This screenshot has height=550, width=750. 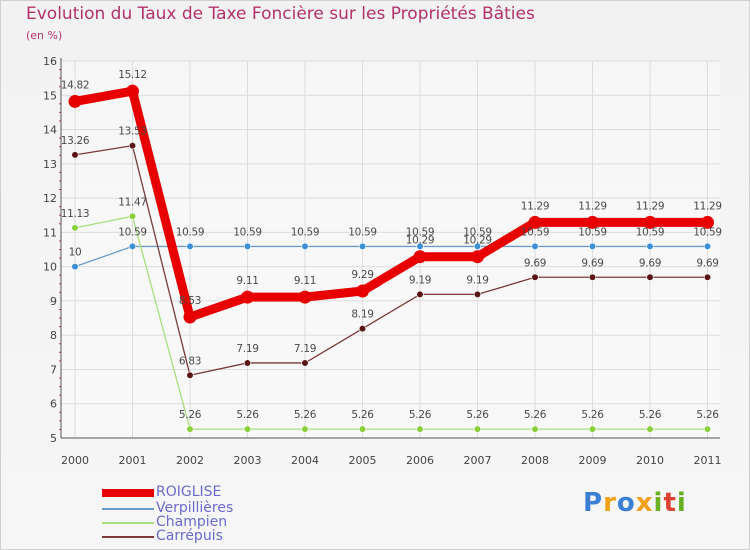 What do you see at coordinates (190, 460) in the screenshot?
I see `x-tick-label: 2002` at bounding box center [190, 460].